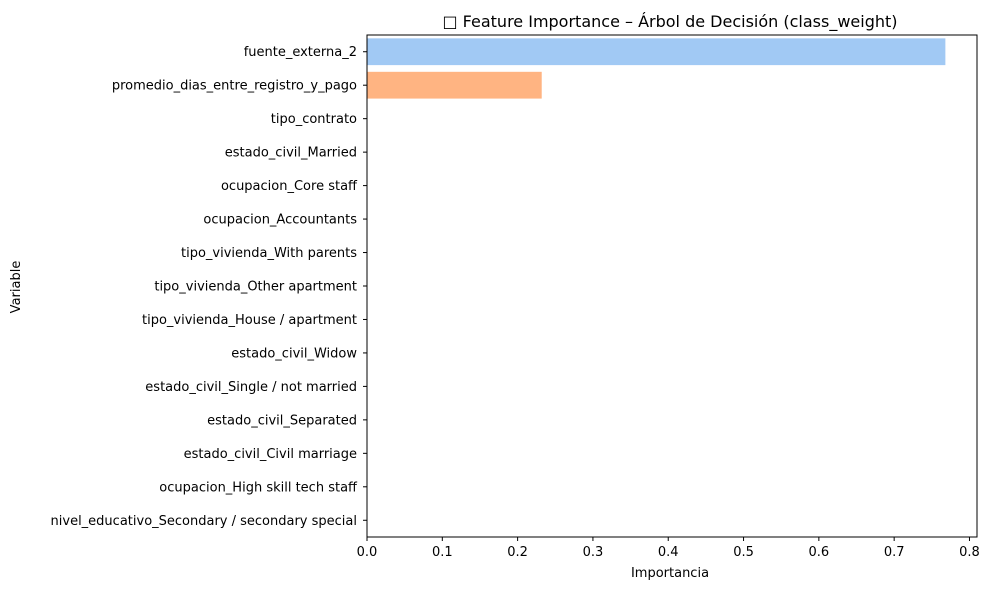 This screenshot has height=590, width=991. What do you see at coordinates (269, 253) in the screenshot?
I see `y-tick-label: tipo_vivienda_With parents` at bounding box center [269, 253].